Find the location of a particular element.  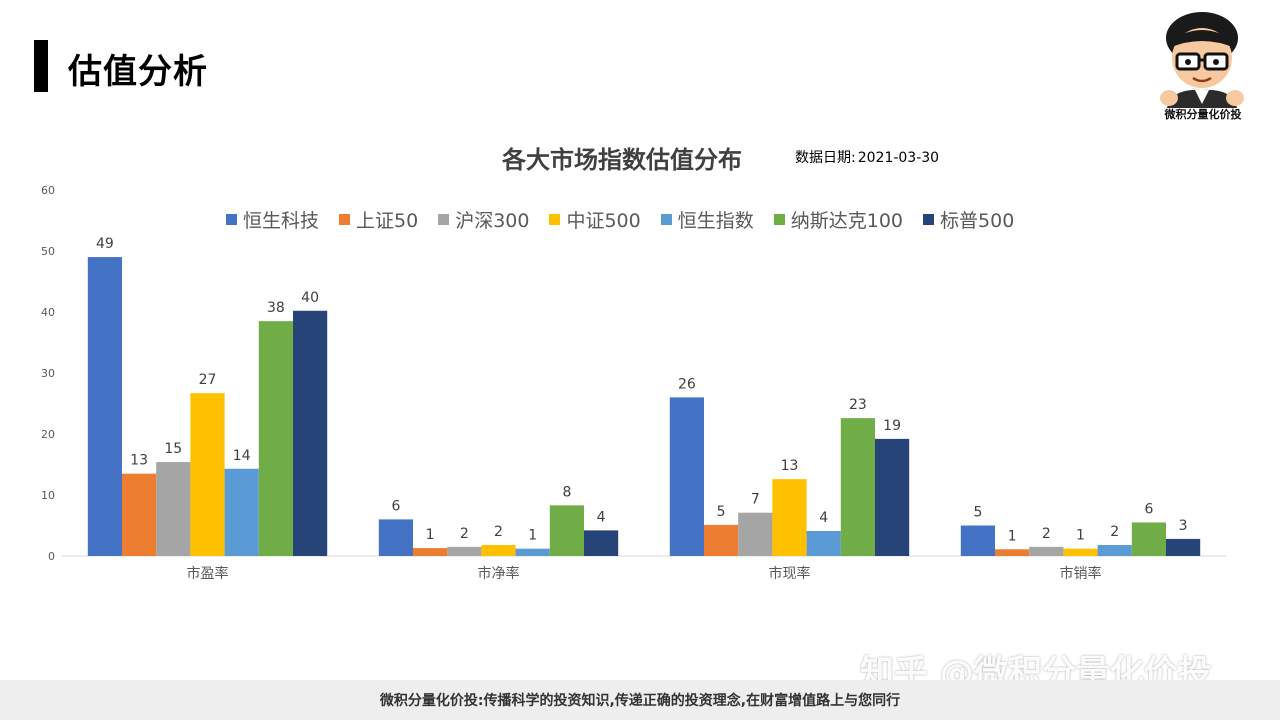

bar-value-label: 38 is located at coordinates (276, 308).